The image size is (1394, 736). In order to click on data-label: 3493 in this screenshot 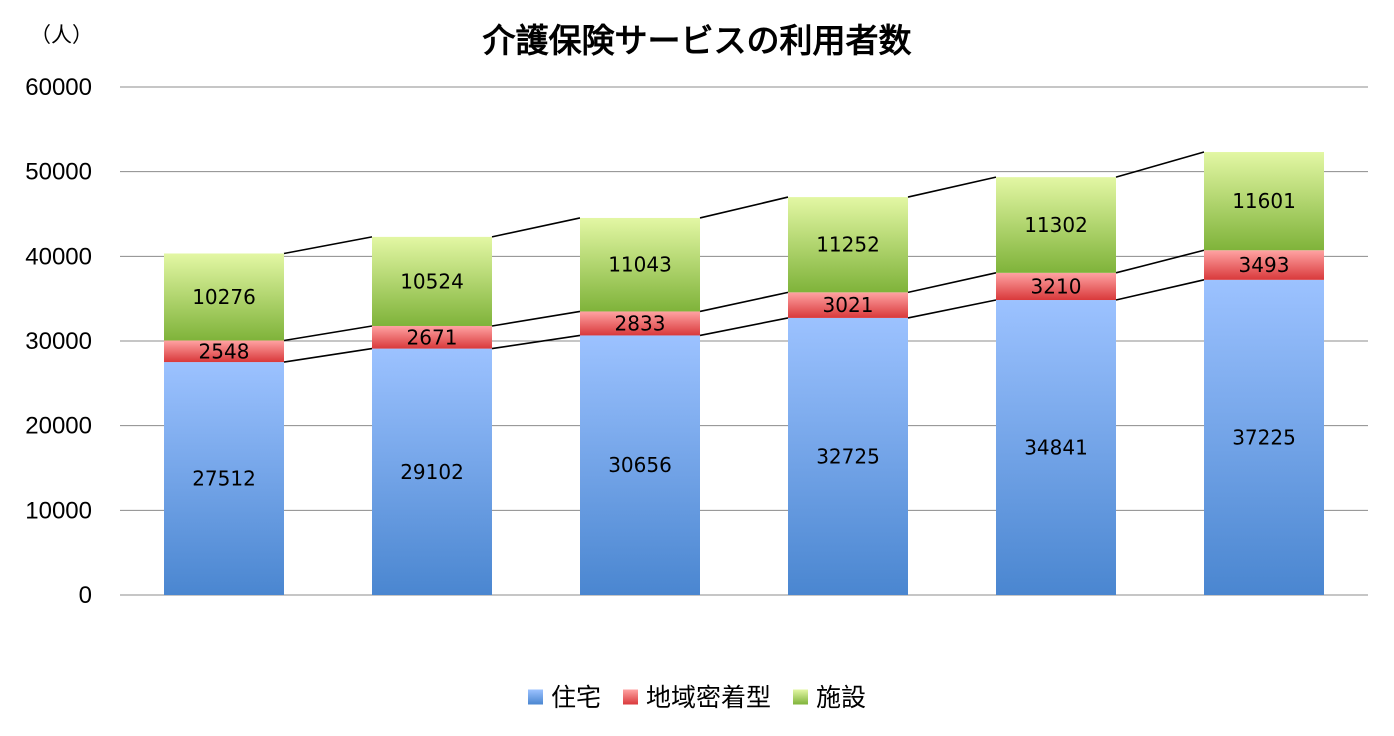, I will do `click(1264, 265)`.